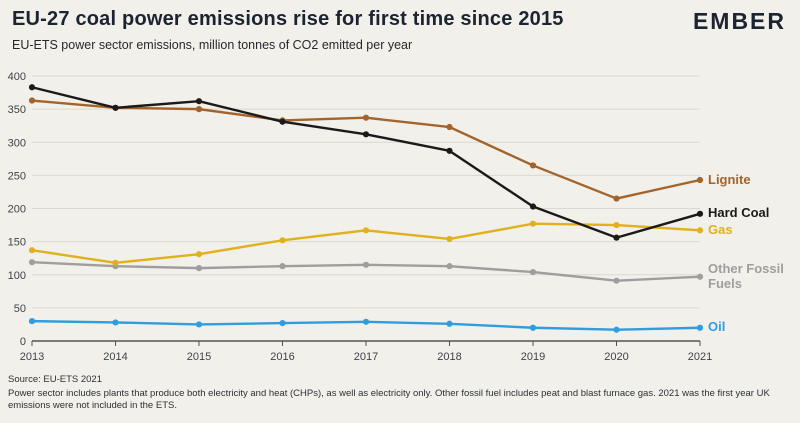 The width and height of the screenshot is (800, 423). I want to click on series-label-hard-coal: Hard Coal, so click(739, 212).